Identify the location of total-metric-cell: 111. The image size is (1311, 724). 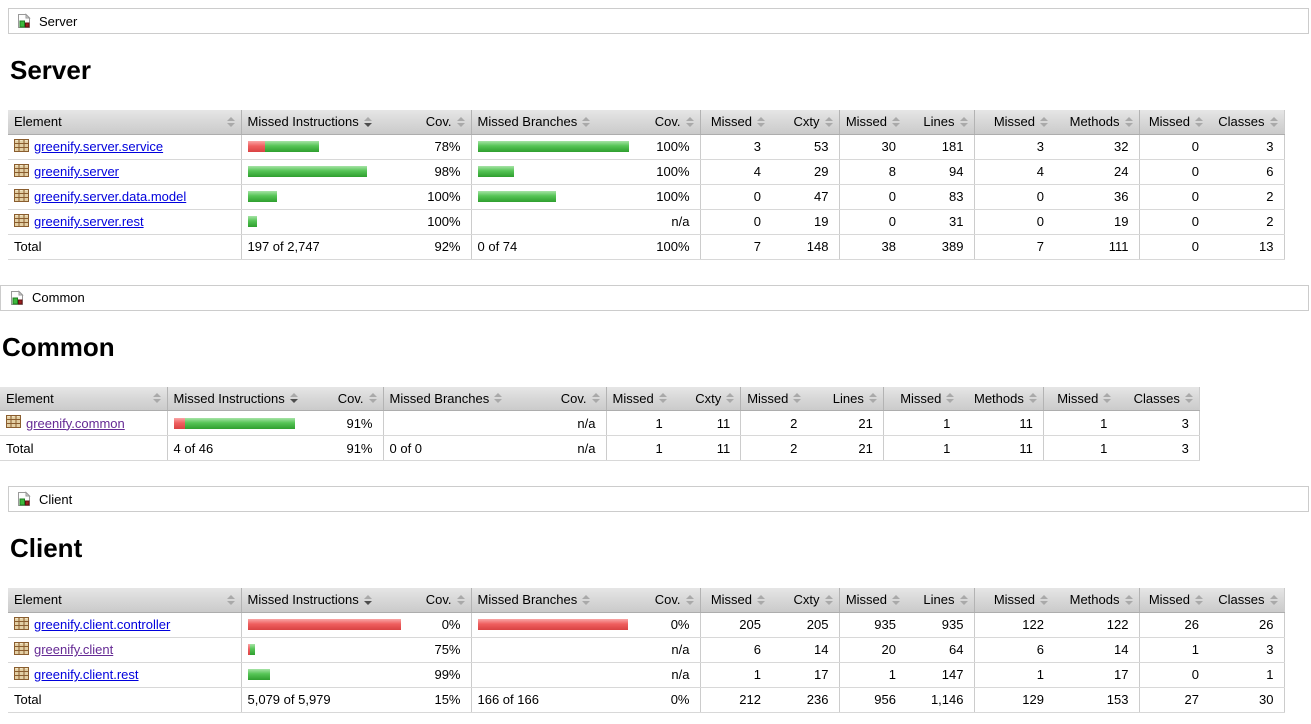
(1096, 247).